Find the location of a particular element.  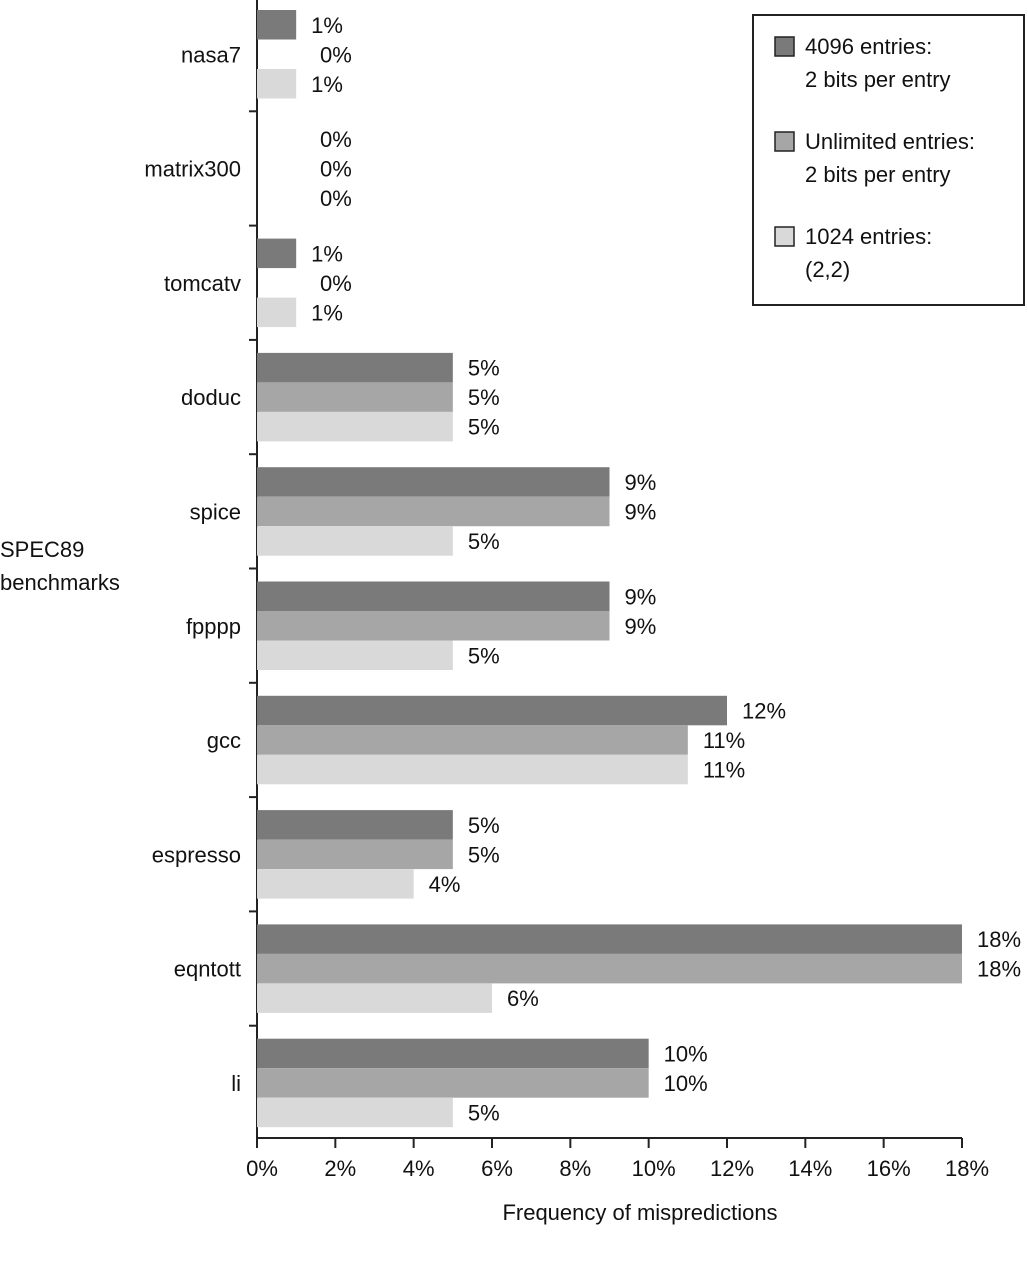

category-label: fpppp is located at coordinates (213, 626).